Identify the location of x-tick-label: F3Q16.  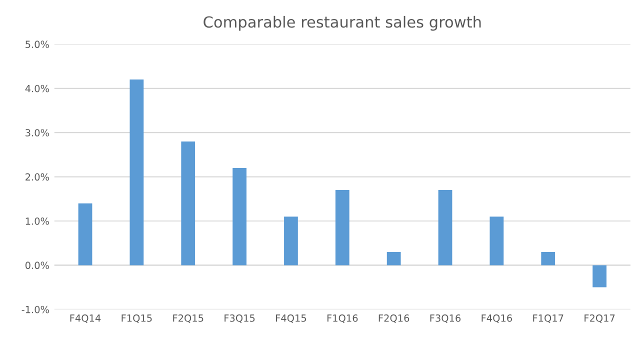
(445, 318).